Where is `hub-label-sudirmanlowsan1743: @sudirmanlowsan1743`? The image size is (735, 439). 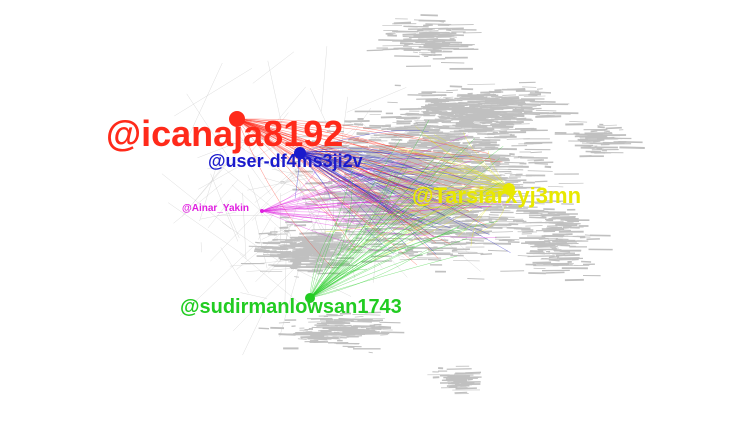 hub-label-sudirmanlowsan1743: @sudirmanlowsan1743 is located at coordinates (291, 307).